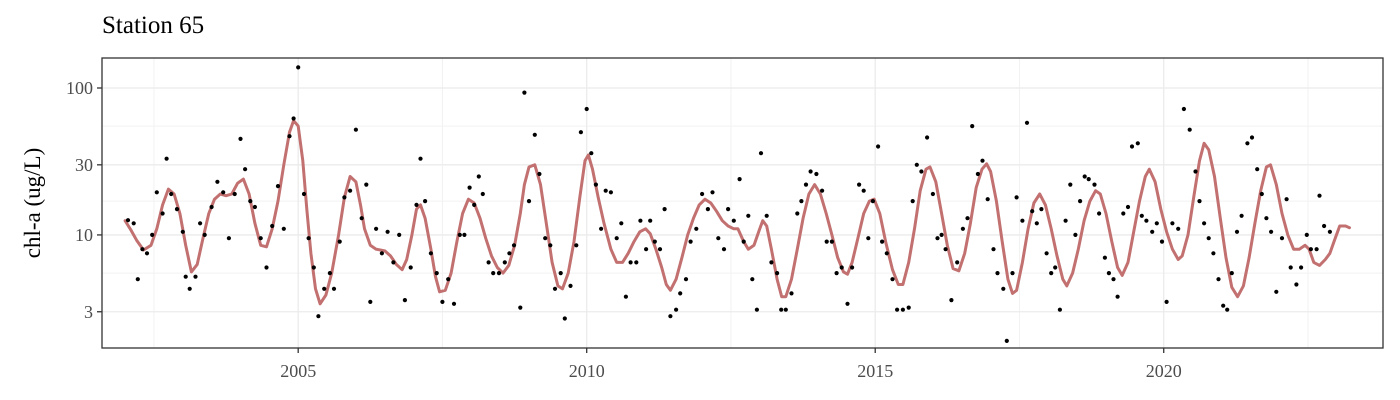 The width and height of the screenshot is (1400, 400). I want to click on x-tick-label: 2005, so click(298, 371).